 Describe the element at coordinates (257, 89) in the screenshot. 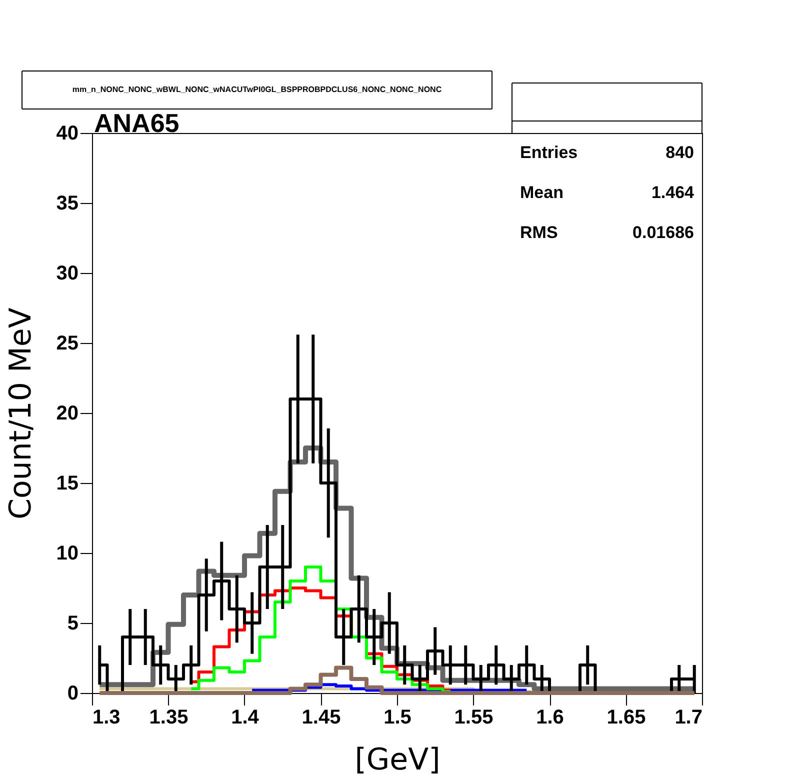

I see `chart-title: mm_n_NONC_NONC_wBWL_NONC_wNACUTwPI0GL_BSPPROBPDCLUS6_NONC_NONC_NONC` at that location.